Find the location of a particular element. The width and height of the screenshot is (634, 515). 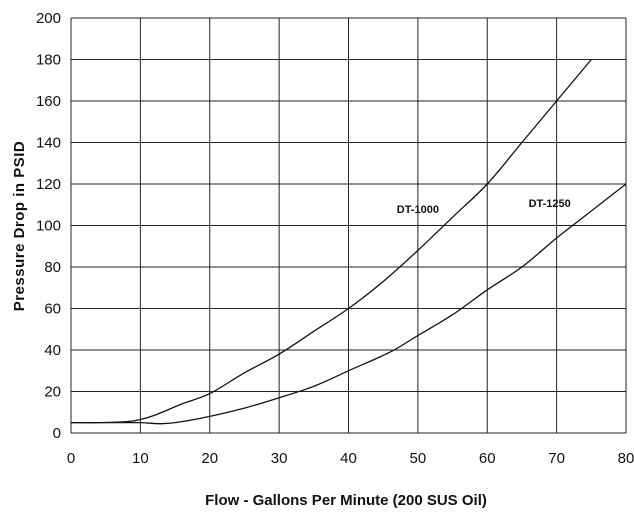

x-tick-label: 20 is located at coordinates (209, 458).